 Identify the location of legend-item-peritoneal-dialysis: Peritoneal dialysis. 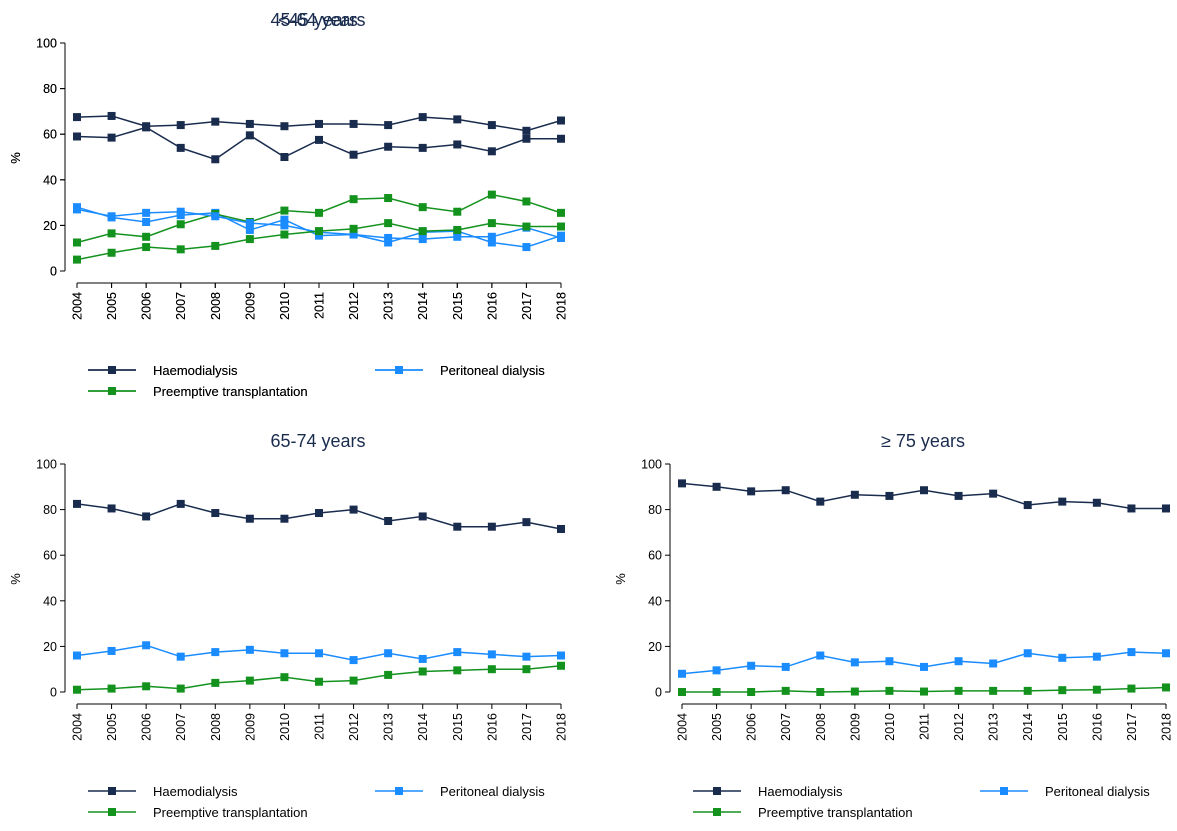
(460, 791).